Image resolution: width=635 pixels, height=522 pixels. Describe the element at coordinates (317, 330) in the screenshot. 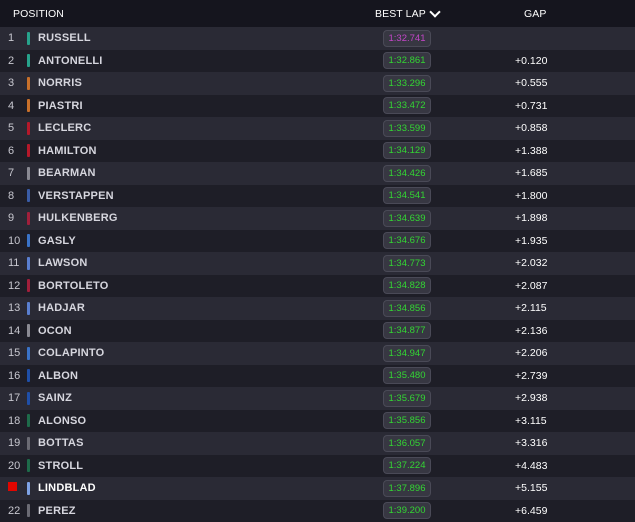

I see `table-row: 14 OCON 1:34.877 +2.136` at that location.